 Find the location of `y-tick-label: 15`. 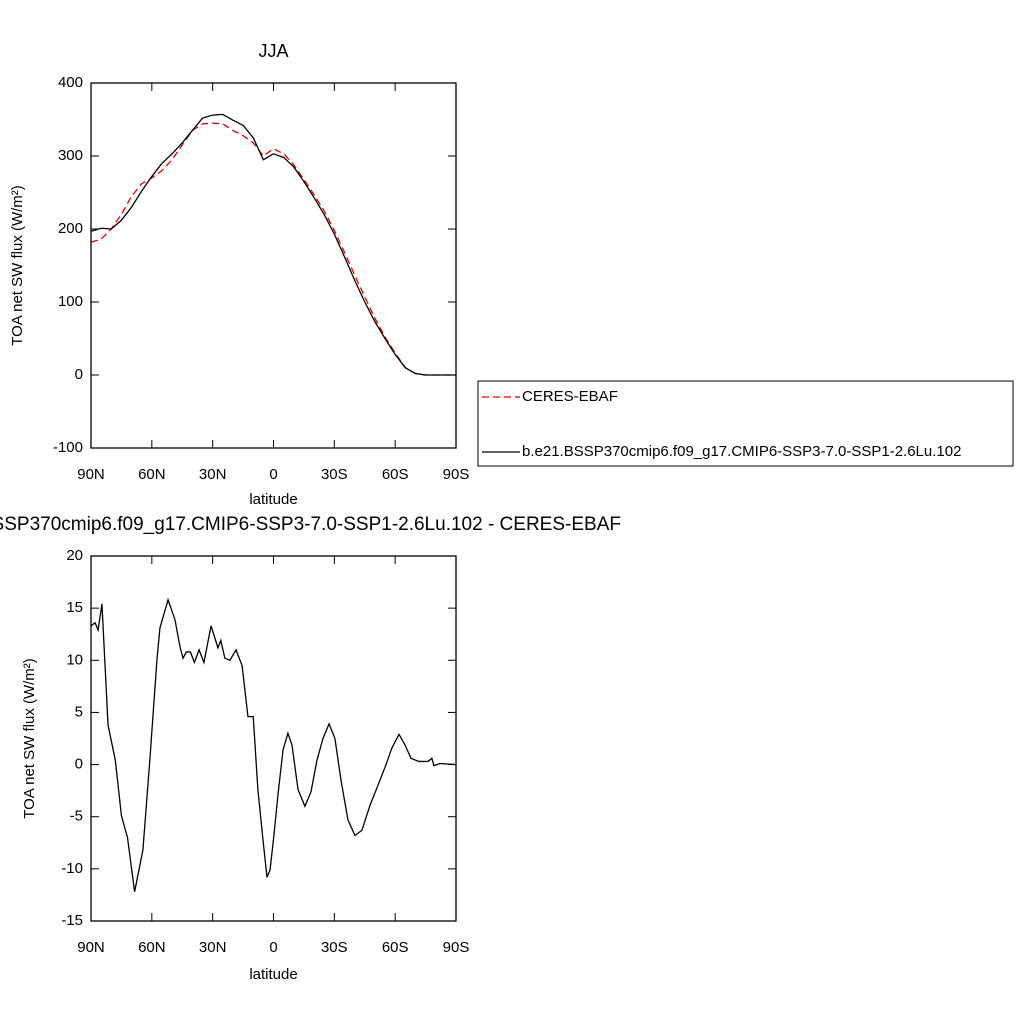

y-tick-label: 15 is located at coordinates (74, 607).